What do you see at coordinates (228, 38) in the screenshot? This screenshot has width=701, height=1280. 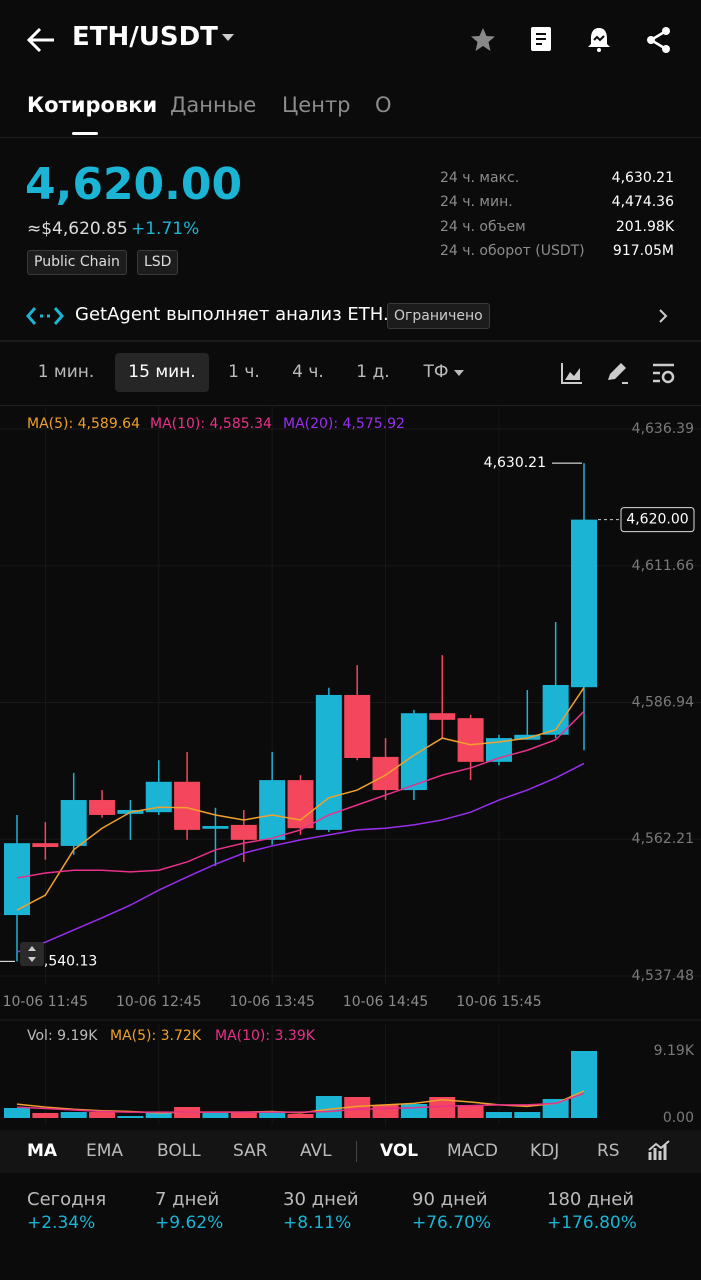 I see `pair-dropdown` at bounding box center [228, 38].